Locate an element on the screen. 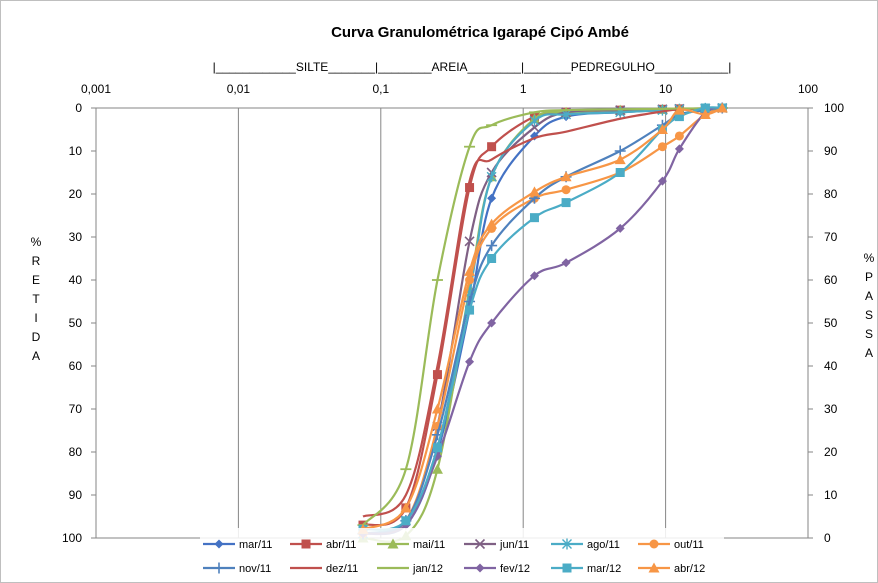 The image size is (878, 583). y-left-tick-label: 40 is located at coordinates (76, 280).